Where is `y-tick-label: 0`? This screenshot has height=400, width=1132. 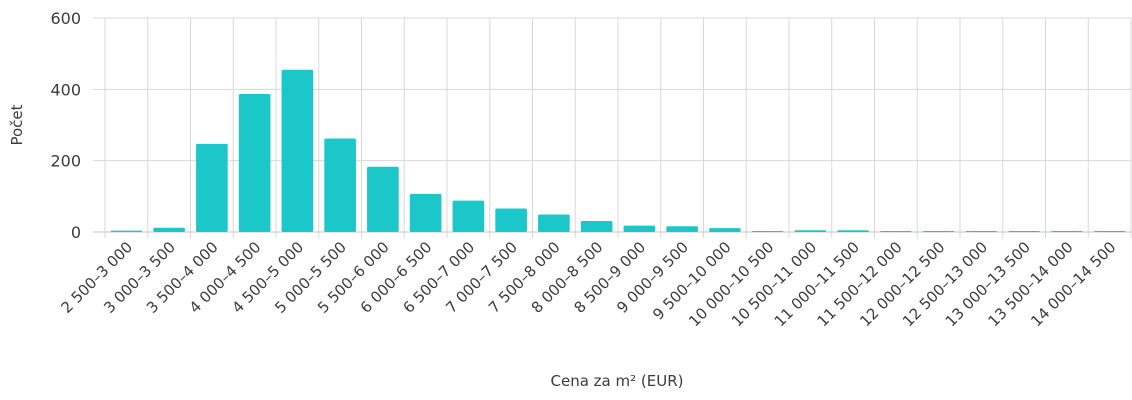 y-tick-label: 0 is located at coordinates (76, 232).